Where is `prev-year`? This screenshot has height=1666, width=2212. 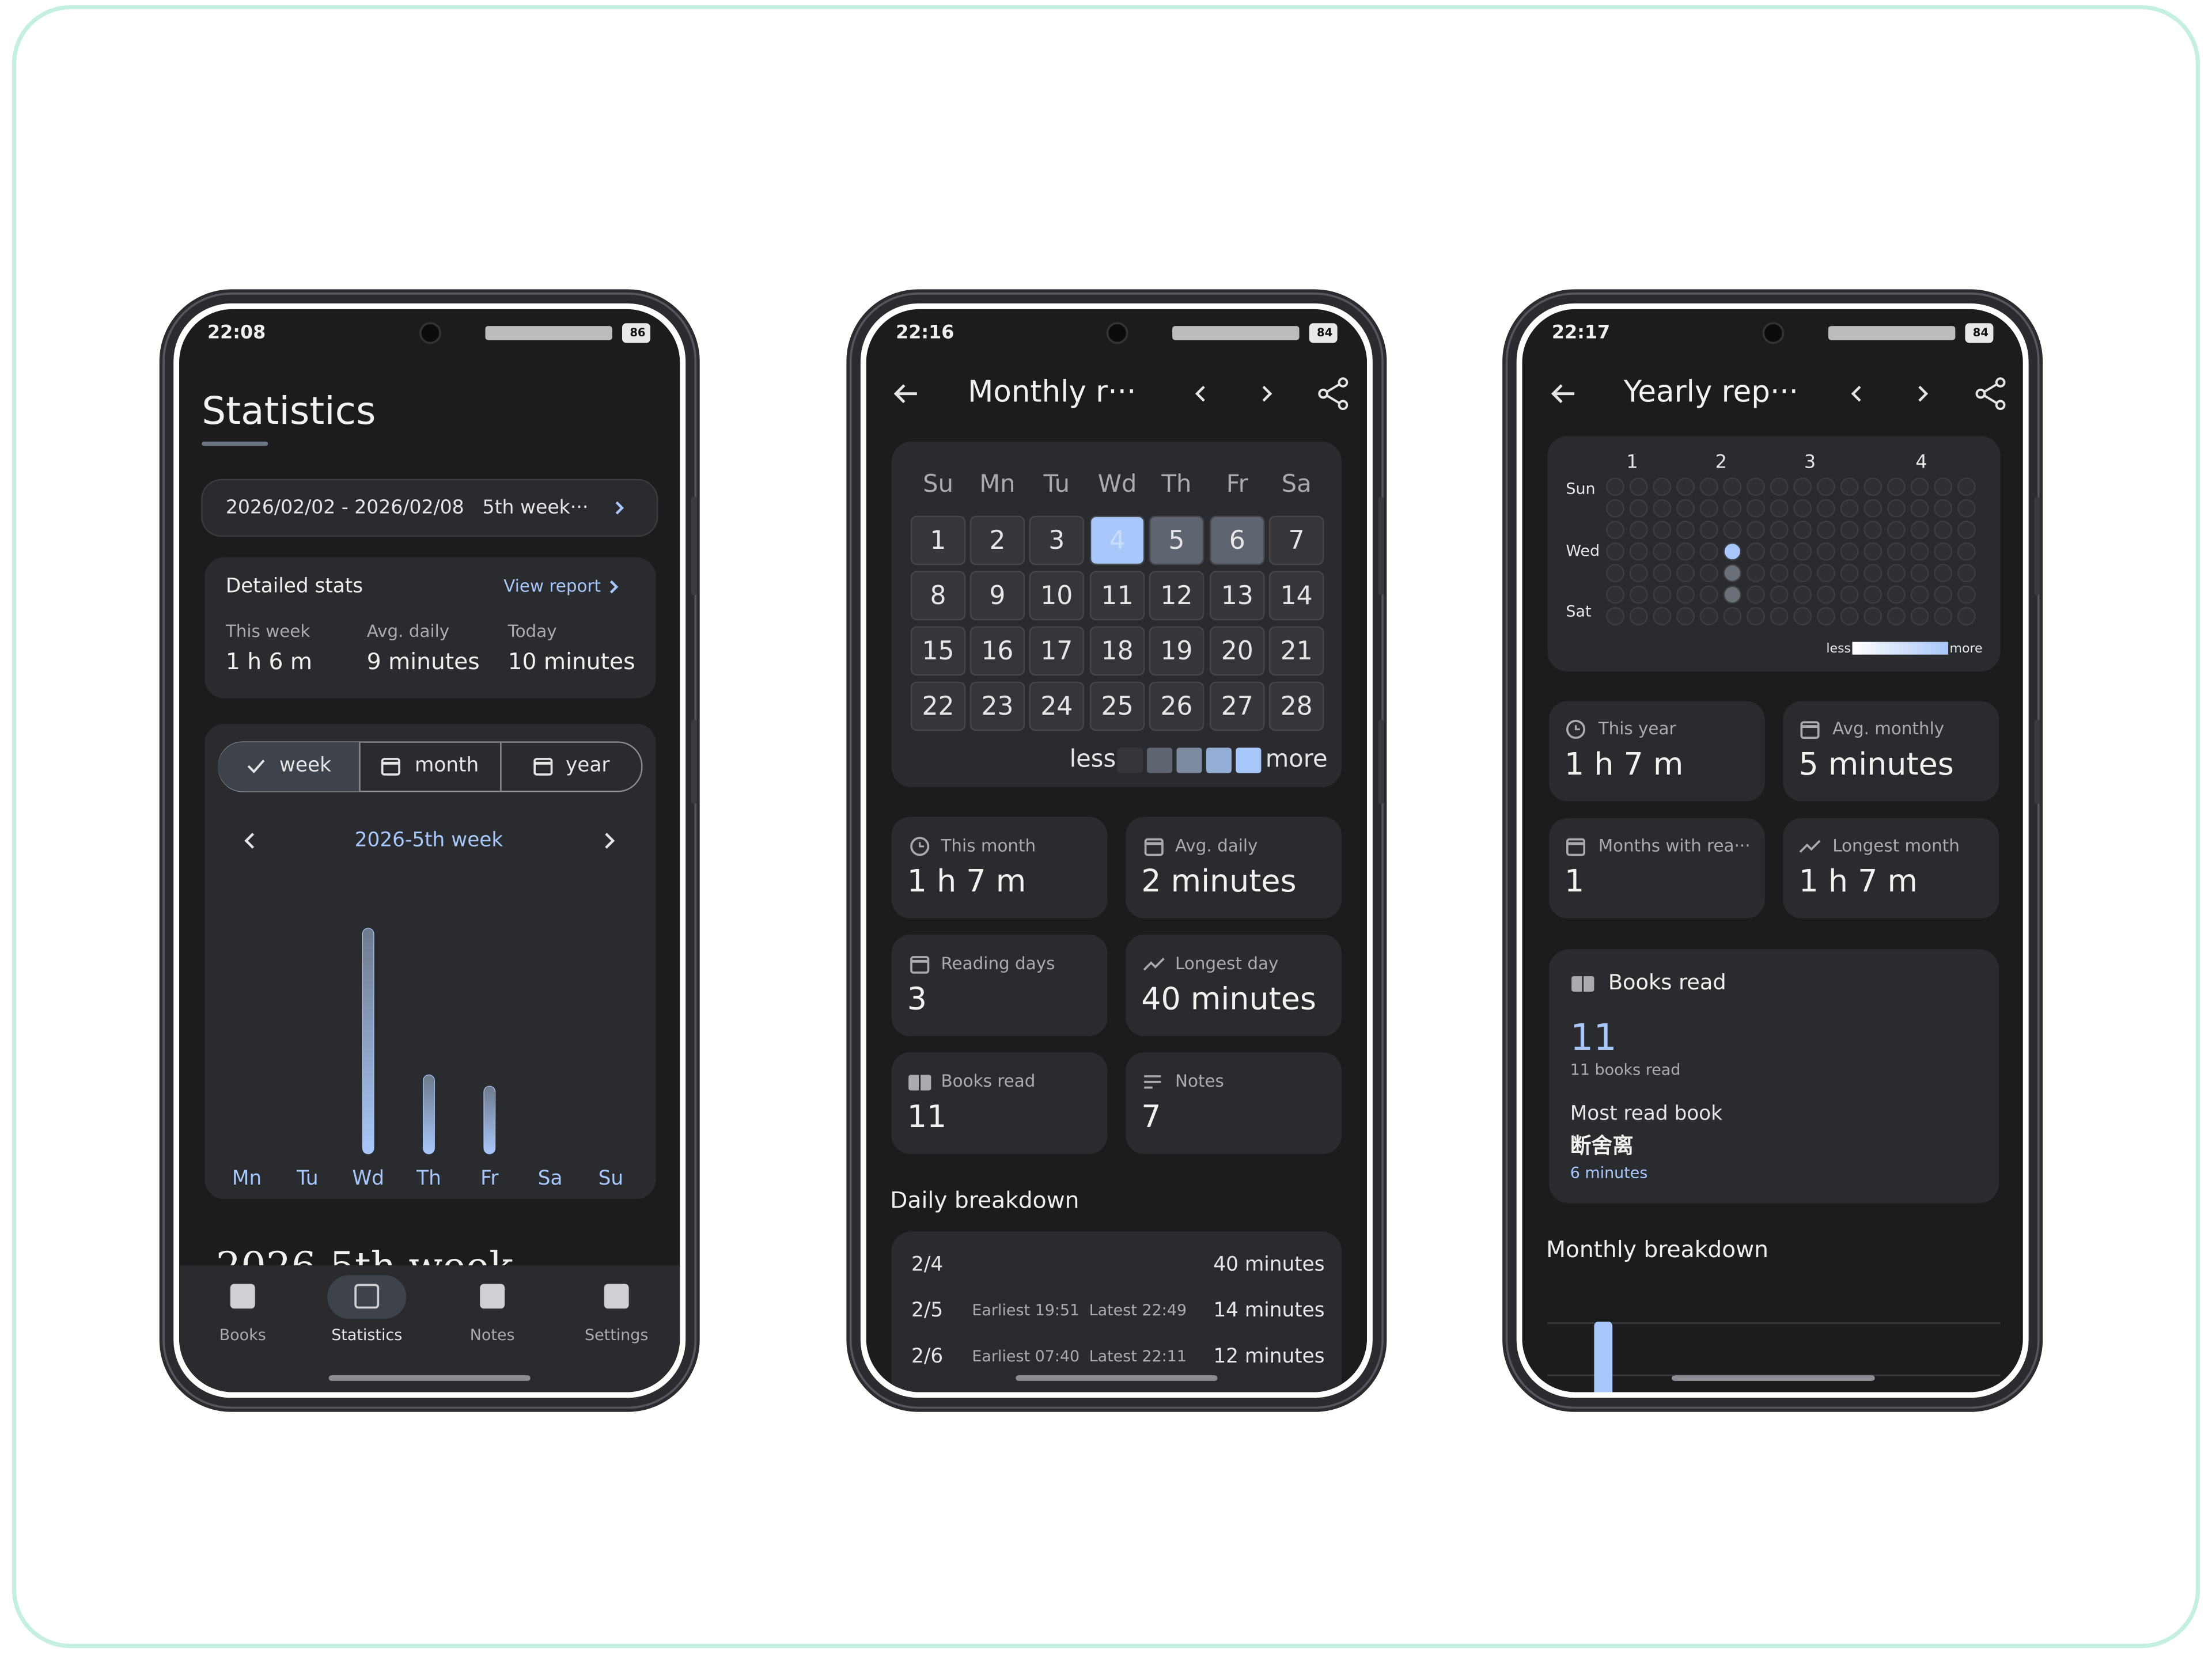 prev-year is located at coordinates (1856, 393).